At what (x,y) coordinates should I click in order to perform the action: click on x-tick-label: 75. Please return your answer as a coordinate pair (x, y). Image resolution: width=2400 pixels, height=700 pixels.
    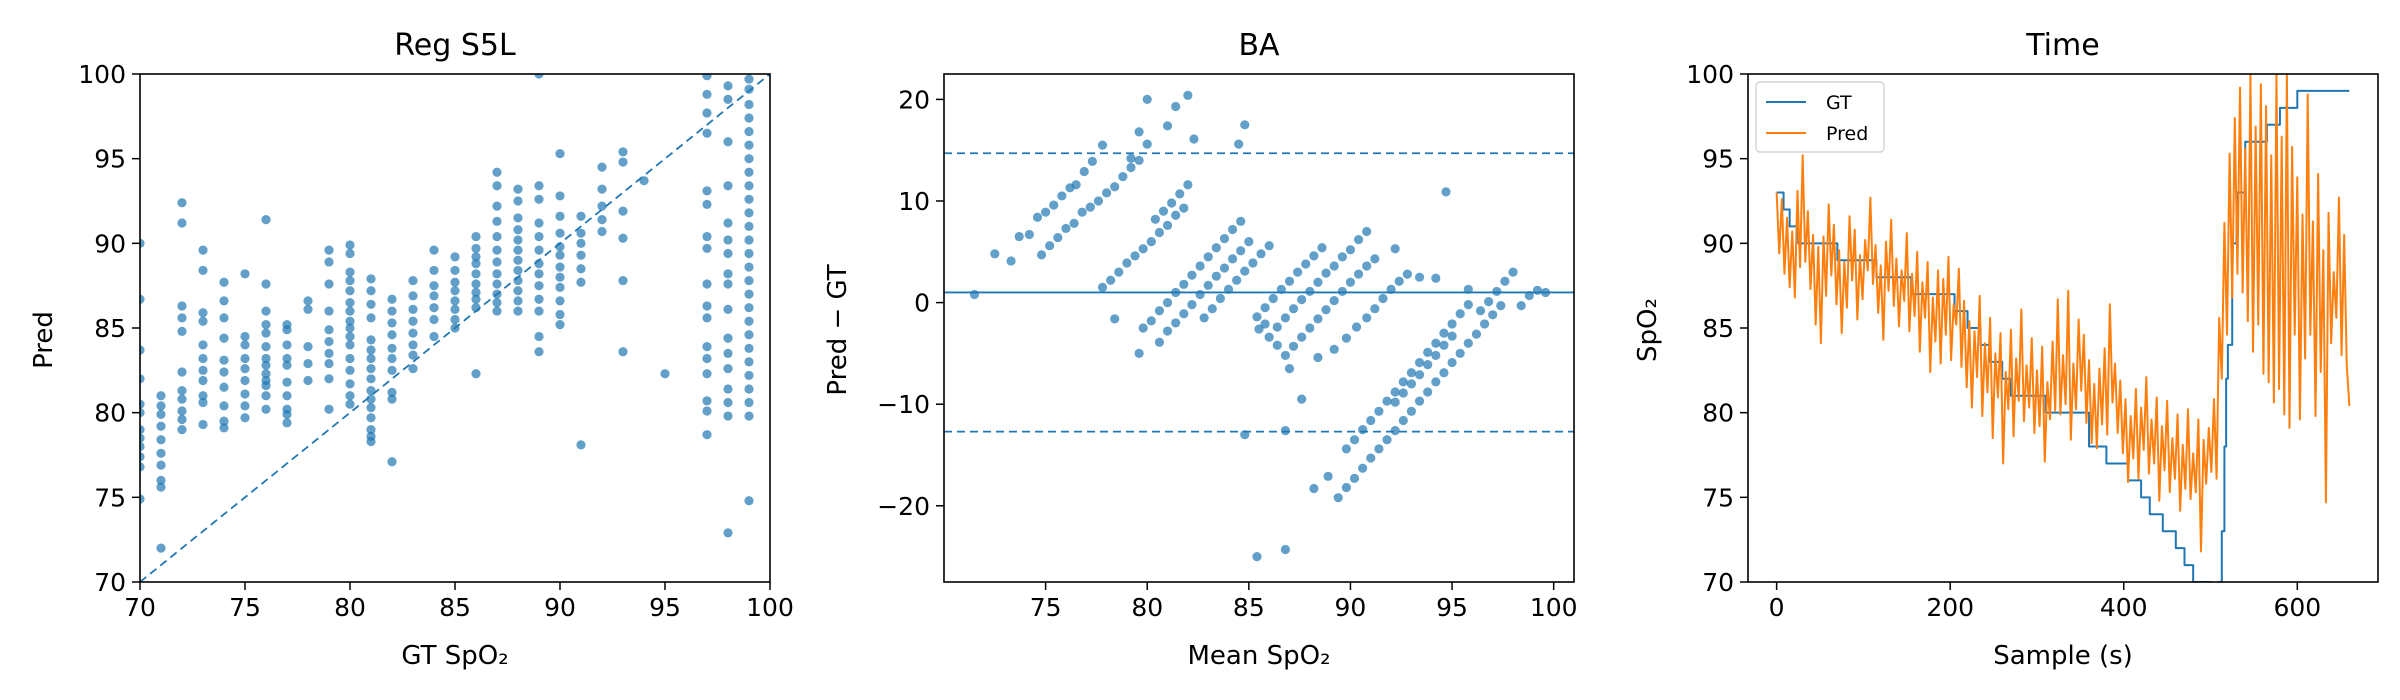
    Looking at the image, I should click on (245, 607).